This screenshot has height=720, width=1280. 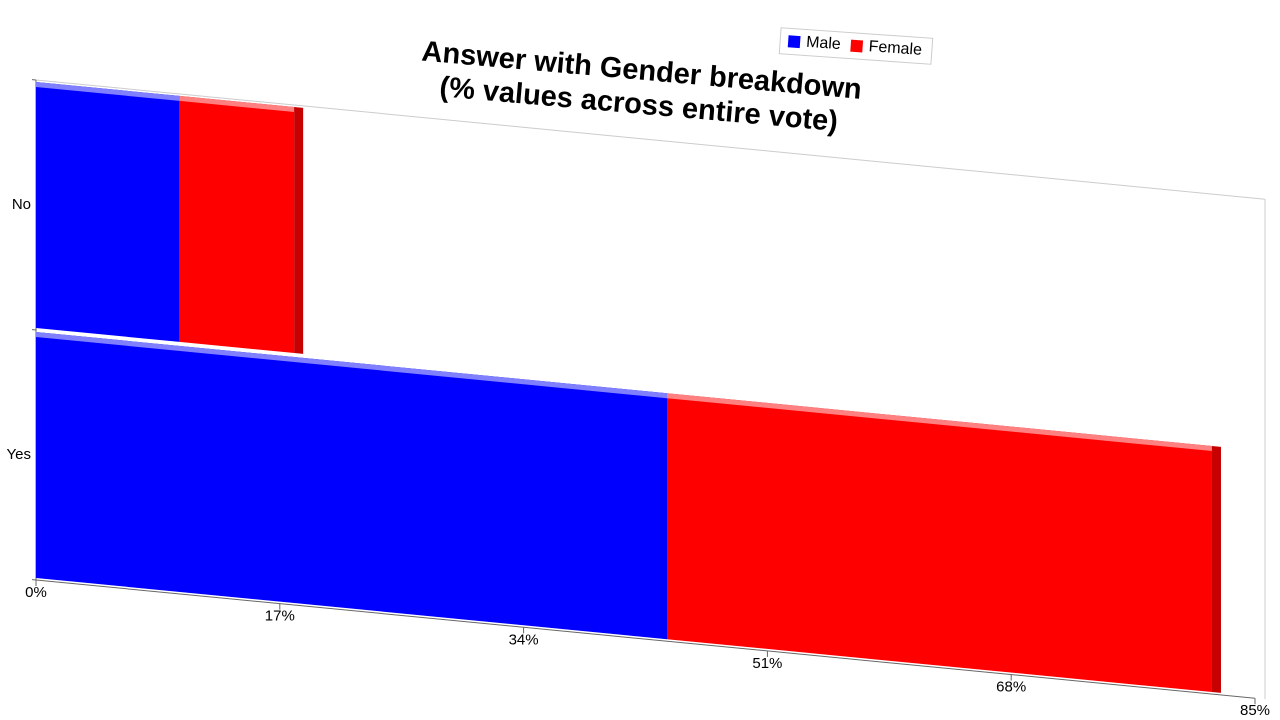 What do you see at coordinates (19, 454) in the screenshot?
I see `y-tick-label: Yes` at bounding box center [19, 454].